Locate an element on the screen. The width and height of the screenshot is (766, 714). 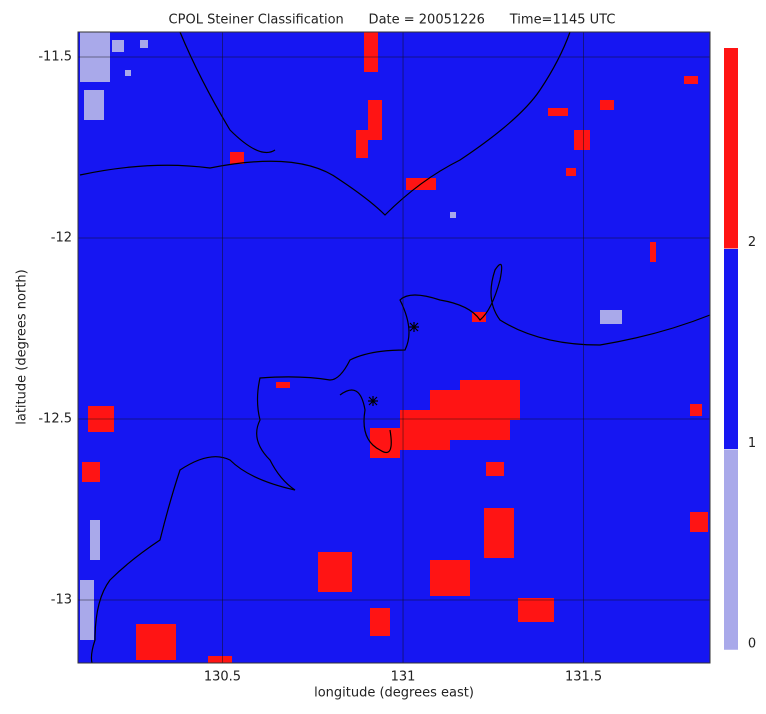
x-tick-label: 131 is located at coordinates (403, 677).